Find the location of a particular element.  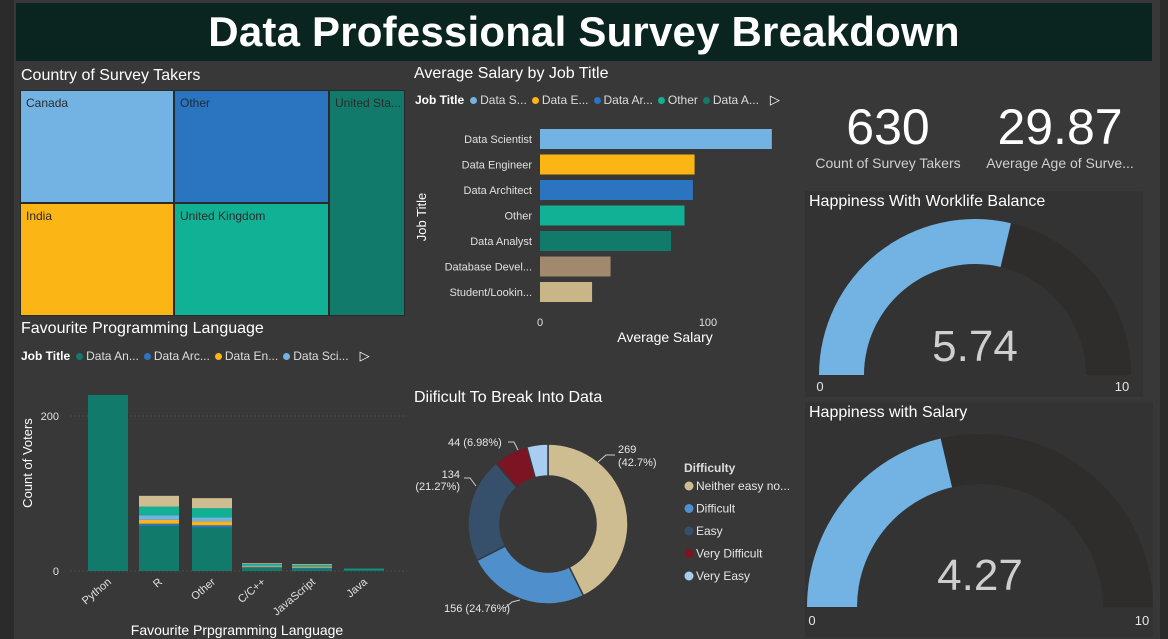

language-category-label: JavaScript is located at coordinates (294, 597).